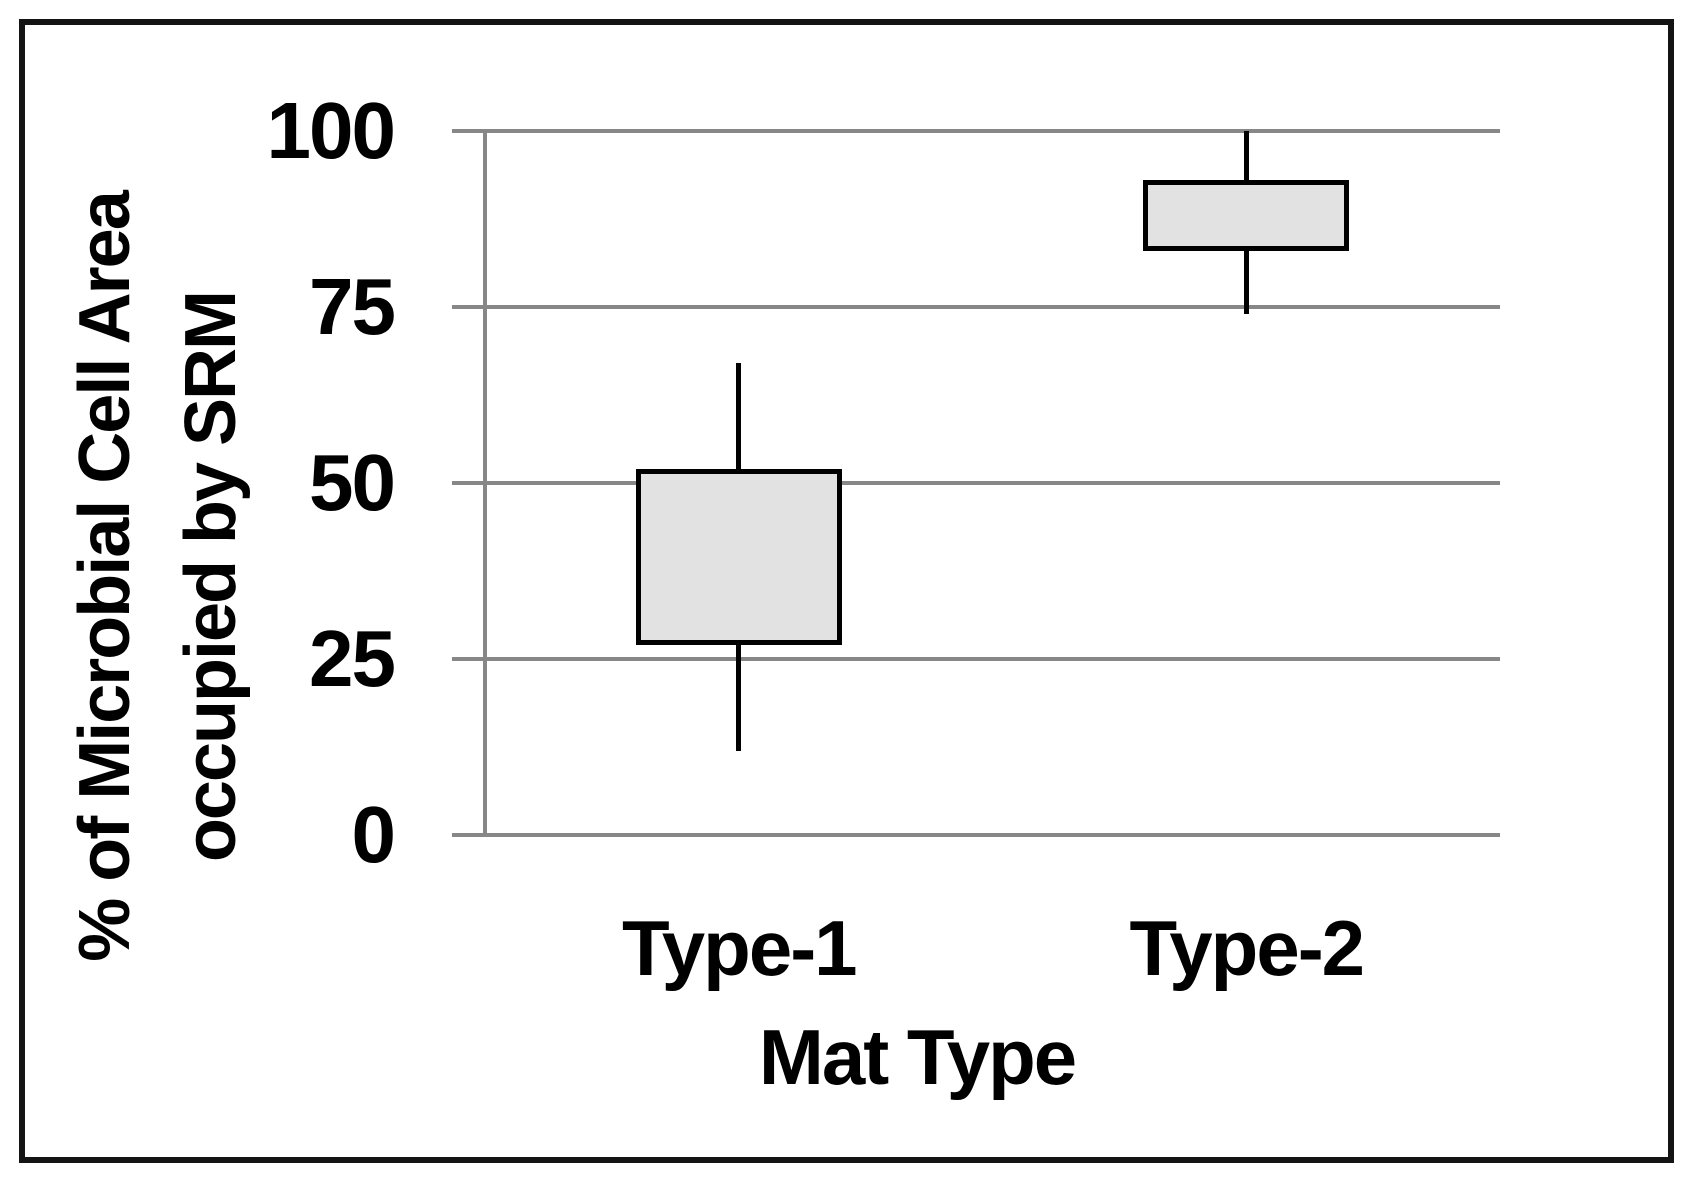 This screenshot has width=1693, height=1182. I want to click on y-axis-title: % of Microbial Cell Area occupied by SRM, so click(158, 577).